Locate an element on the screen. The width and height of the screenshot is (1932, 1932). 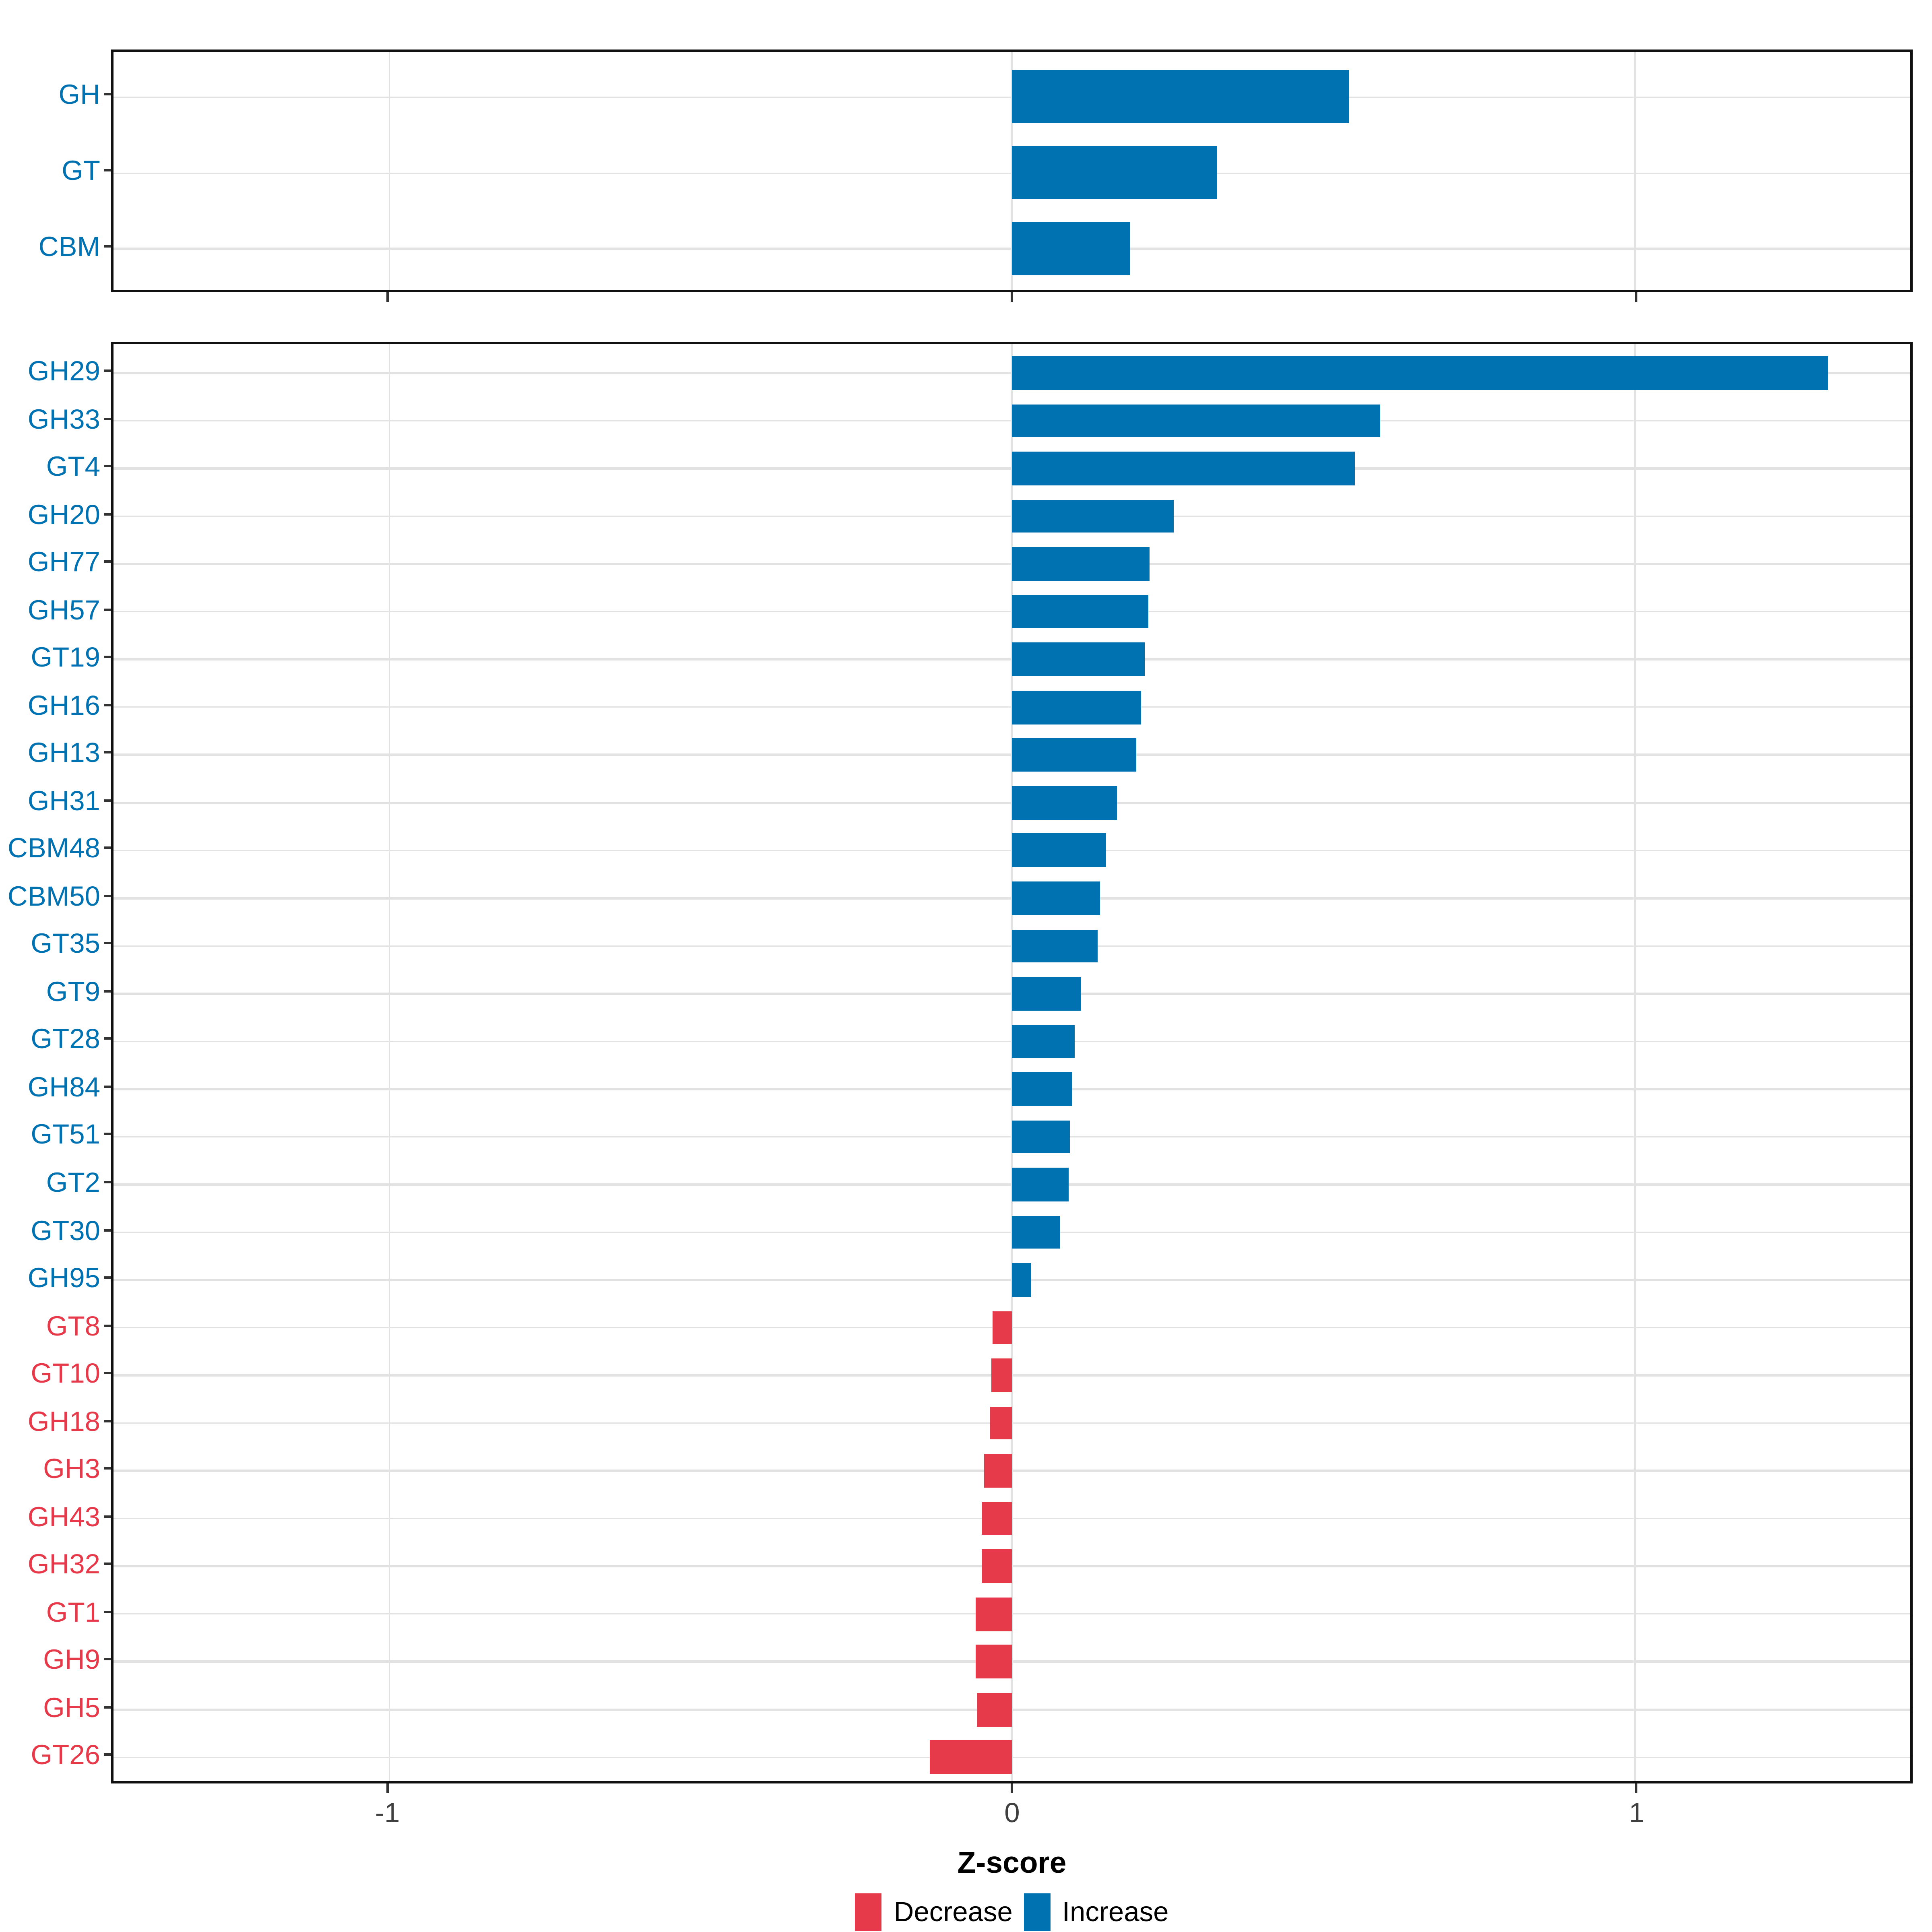
y-tick-CBM50 is located at coordinates (107, 895).